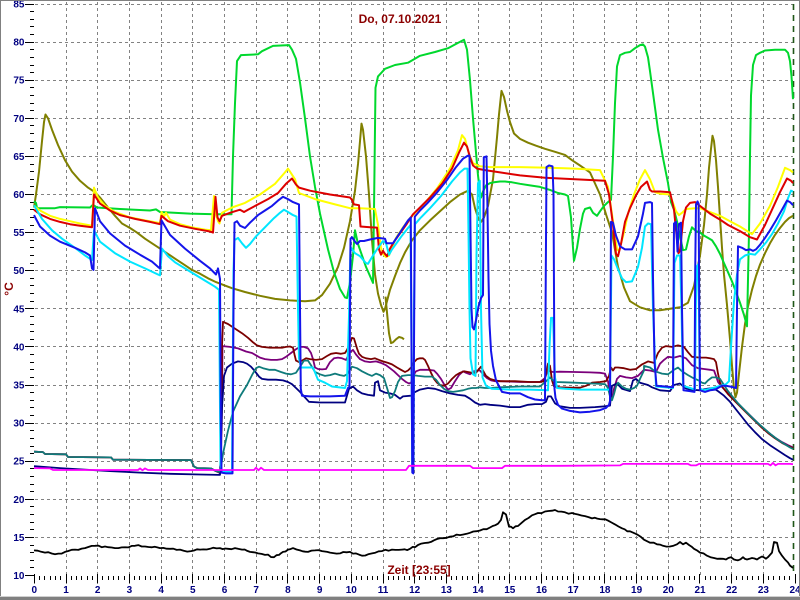  What do you see at coordinates (19, 309) in the screenshot?
I see `svg-text: 45` at bounding box center [19, 309].